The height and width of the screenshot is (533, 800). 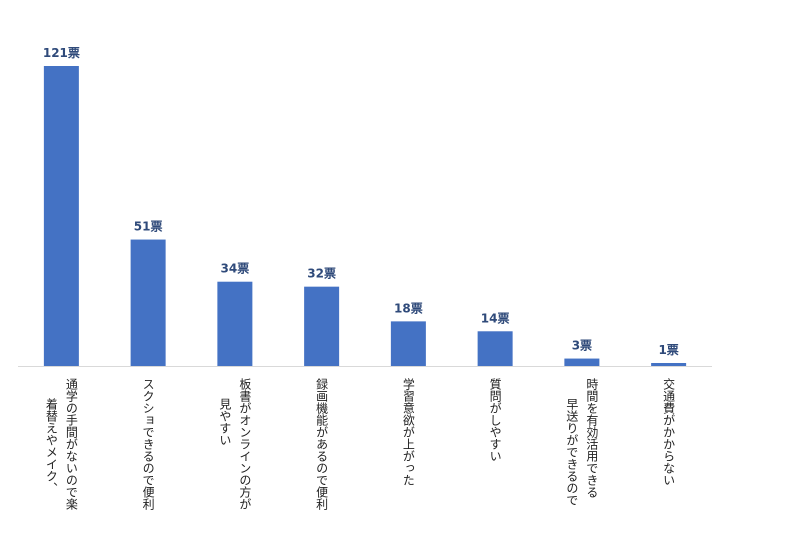 I want to click on bar-value-label-3: 34票, so click(x=235, y=269).